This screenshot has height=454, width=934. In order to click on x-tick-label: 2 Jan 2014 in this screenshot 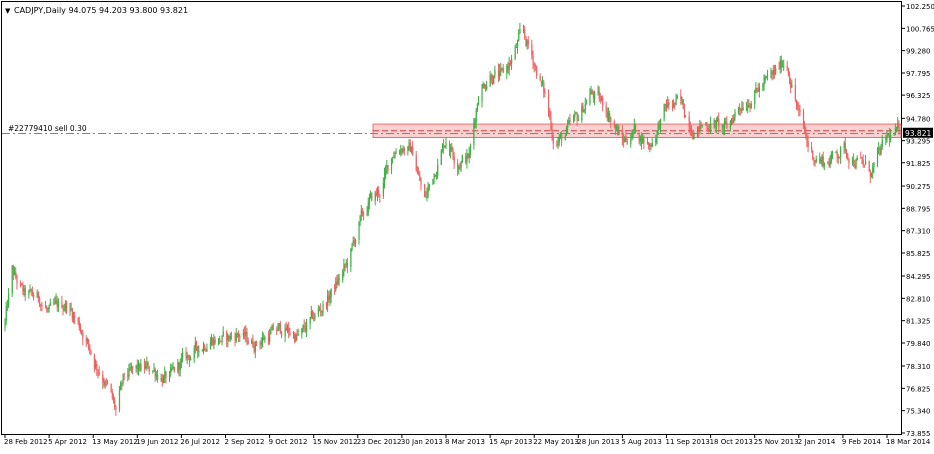, I will do `click(817, 442)`.